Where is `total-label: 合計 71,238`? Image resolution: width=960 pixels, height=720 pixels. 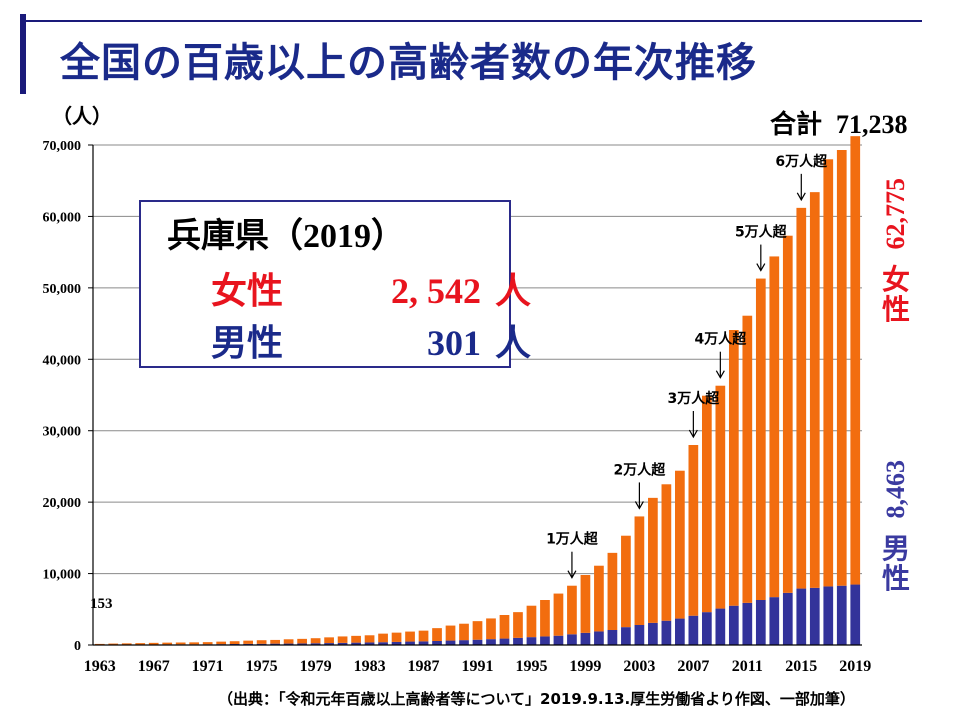 total-label: 合計 71,238 is located at coordinates (839, 122).